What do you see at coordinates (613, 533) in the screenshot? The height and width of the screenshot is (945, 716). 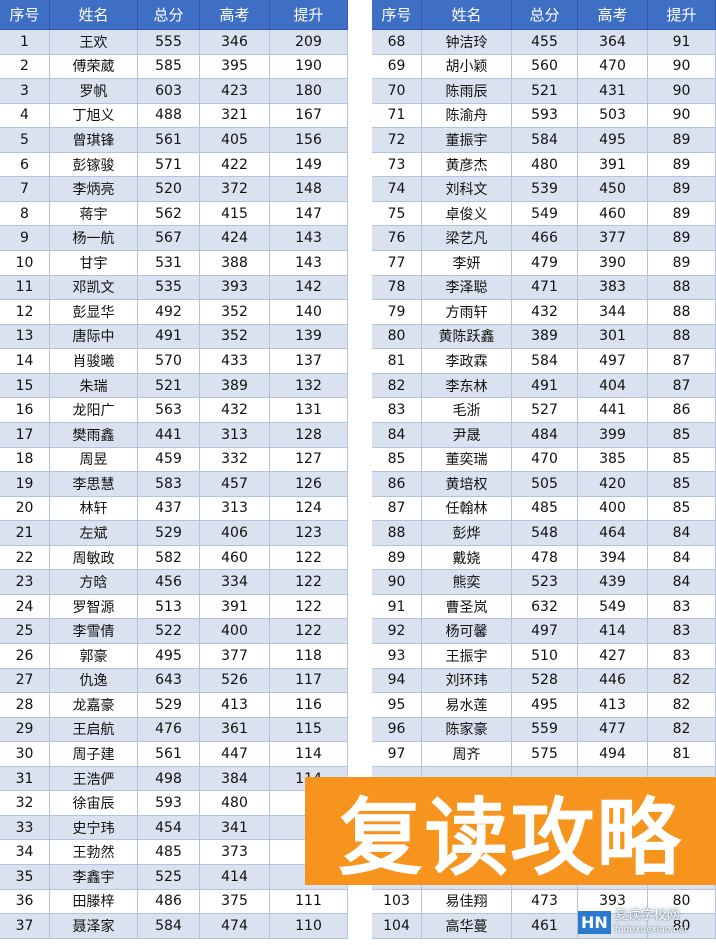 I see `gaokao-score: 464` at bounding box center [613, 533].